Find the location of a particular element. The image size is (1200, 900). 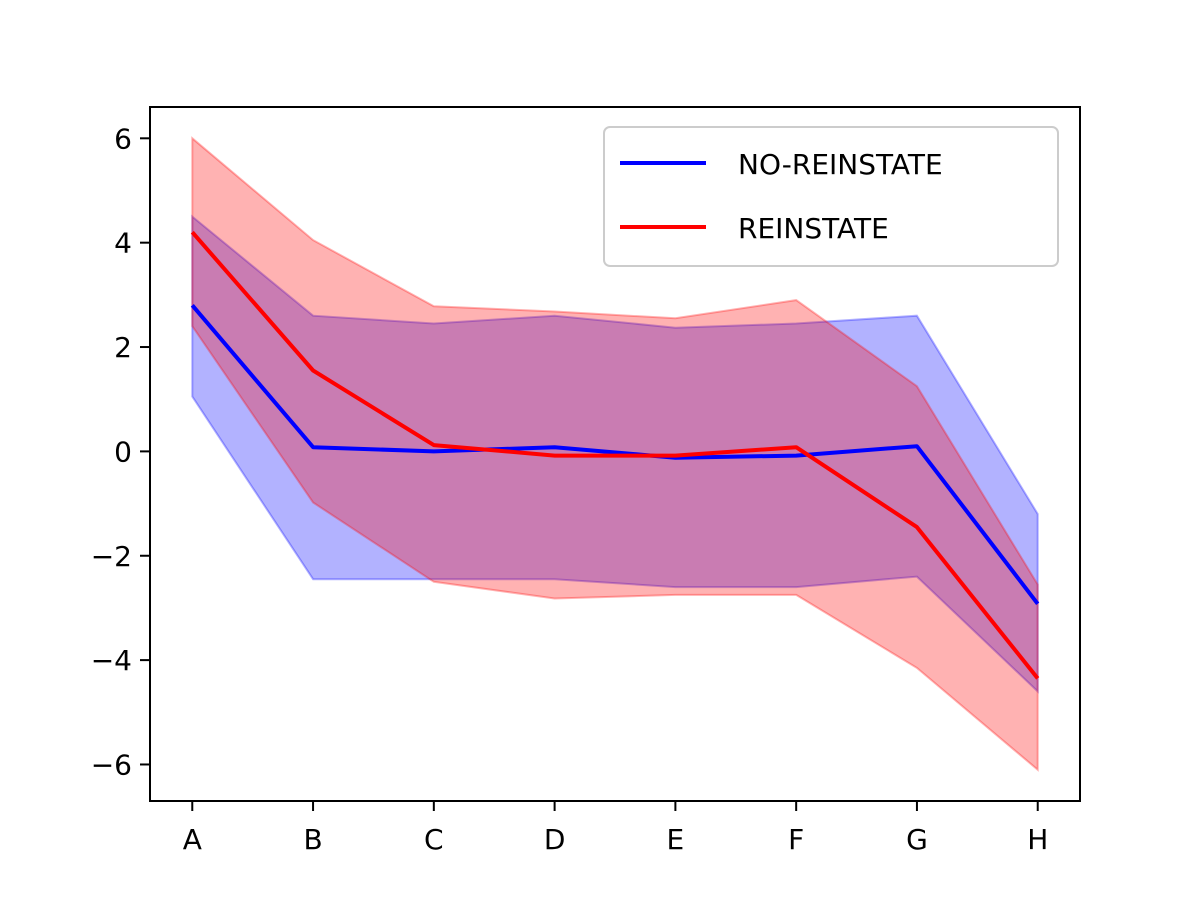

x-tick-label-h: H is located at coordinates (1037, 839).